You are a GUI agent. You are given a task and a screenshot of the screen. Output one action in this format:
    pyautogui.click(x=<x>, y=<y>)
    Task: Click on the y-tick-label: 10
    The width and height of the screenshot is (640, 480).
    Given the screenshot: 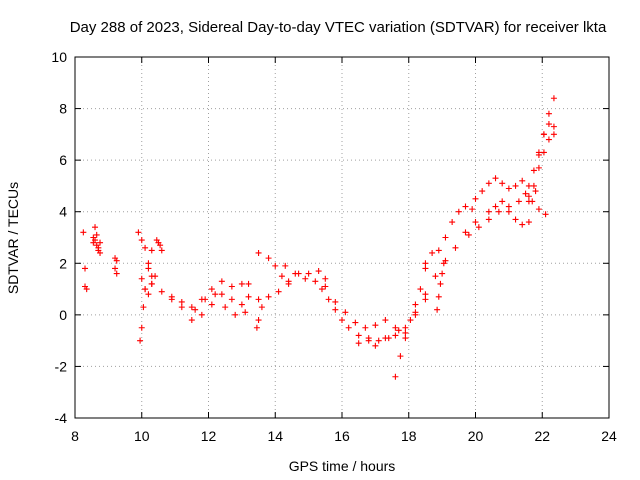 What is the action you would take?
    pyautogui.click(x=59, y=57)
    